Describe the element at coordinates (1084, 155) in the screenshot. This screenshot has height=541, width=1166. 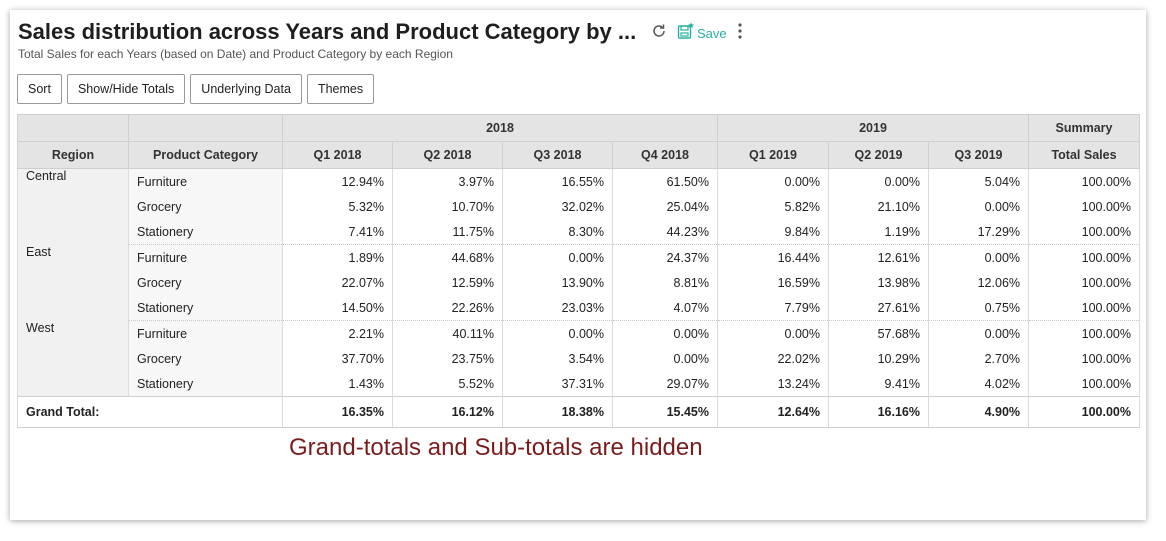
I see `total-sales-header: Total Sales` at that location.